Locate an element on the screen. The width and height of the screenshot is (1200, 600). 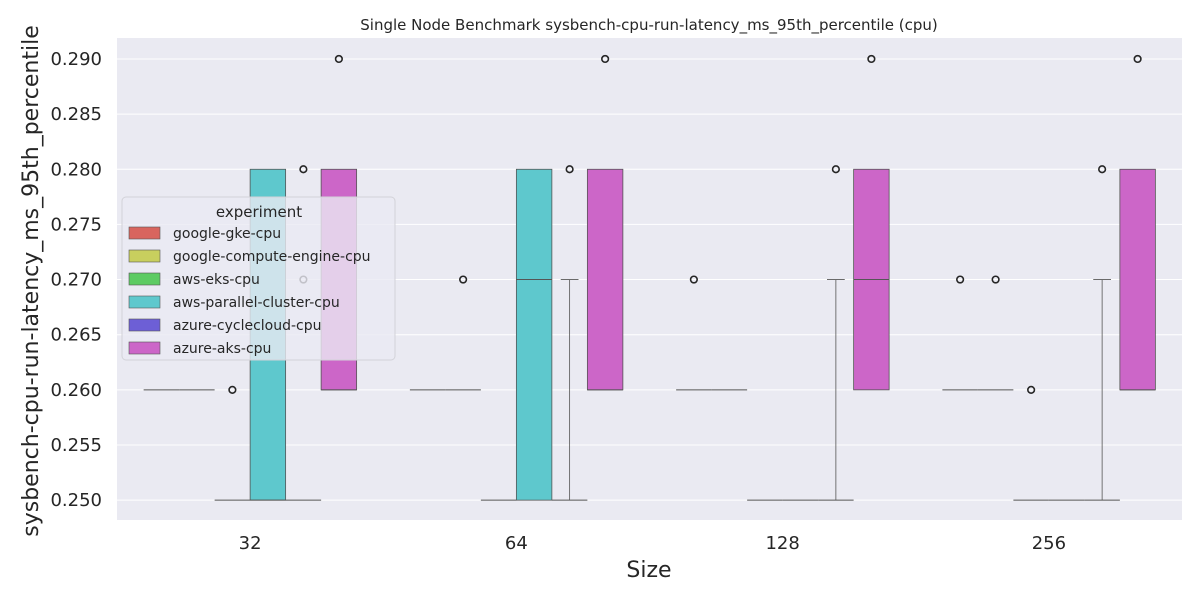
x-axis-ticks: 32 64 128 256 is located at coordinates (652, 543).